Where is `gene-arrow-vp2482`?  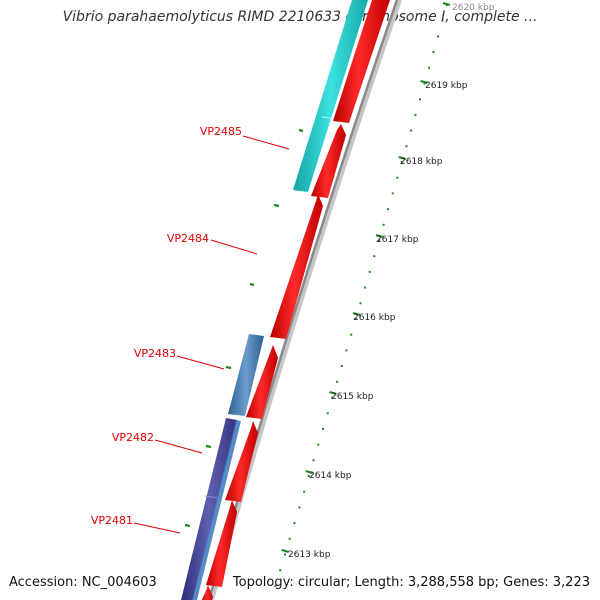
gene-arrow-vp2482 is located at coordinates (241, 461).